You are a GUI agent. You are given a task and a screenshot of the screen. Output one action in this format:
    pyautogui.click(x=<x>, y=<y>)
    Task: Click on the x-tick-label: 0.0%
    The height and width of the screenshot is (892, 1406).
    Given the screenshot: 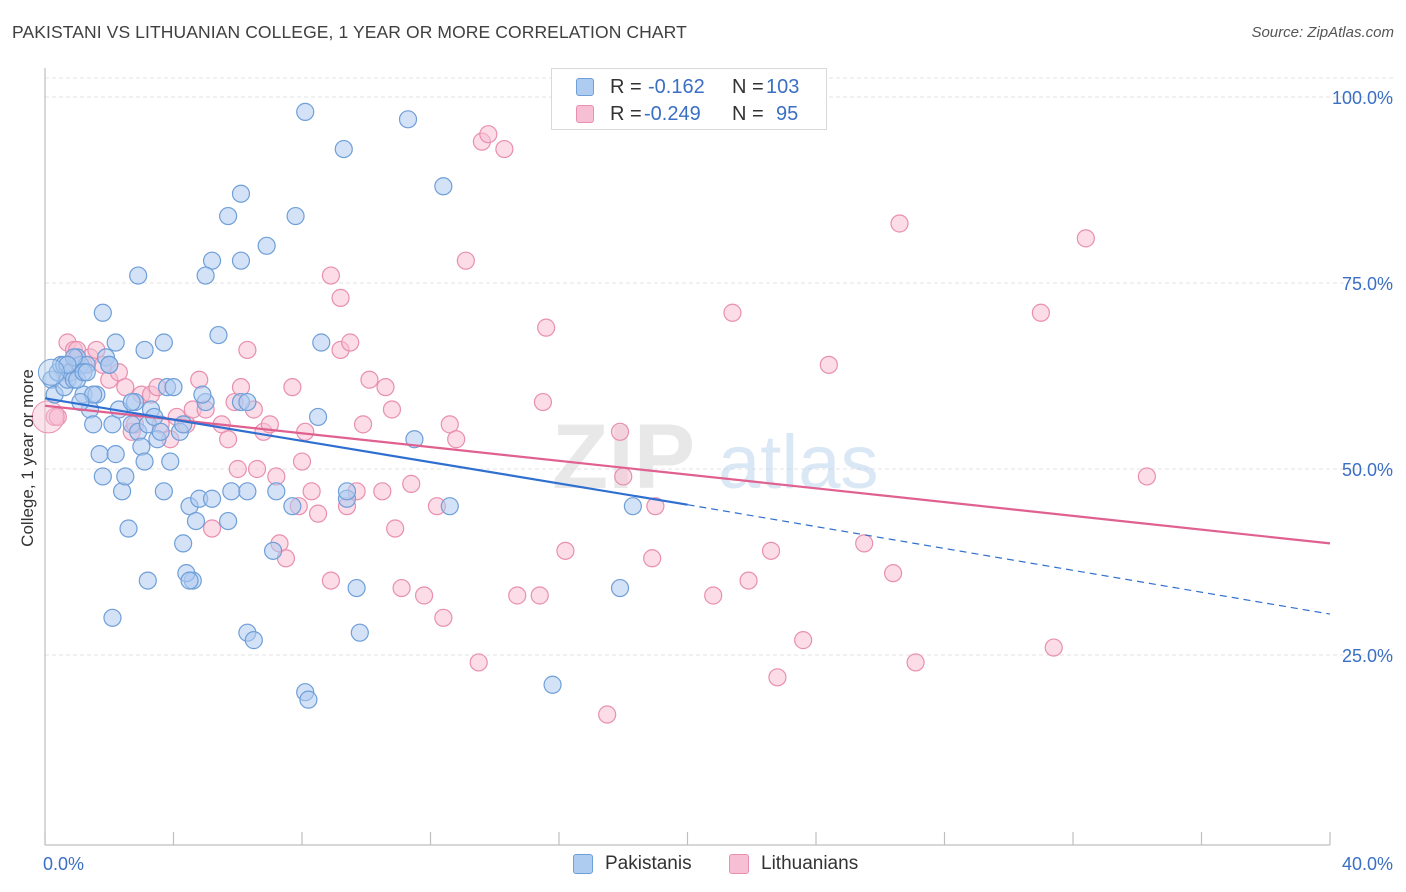 What is the action you would take?
    pyautogui.click(x=63, y=864)
    